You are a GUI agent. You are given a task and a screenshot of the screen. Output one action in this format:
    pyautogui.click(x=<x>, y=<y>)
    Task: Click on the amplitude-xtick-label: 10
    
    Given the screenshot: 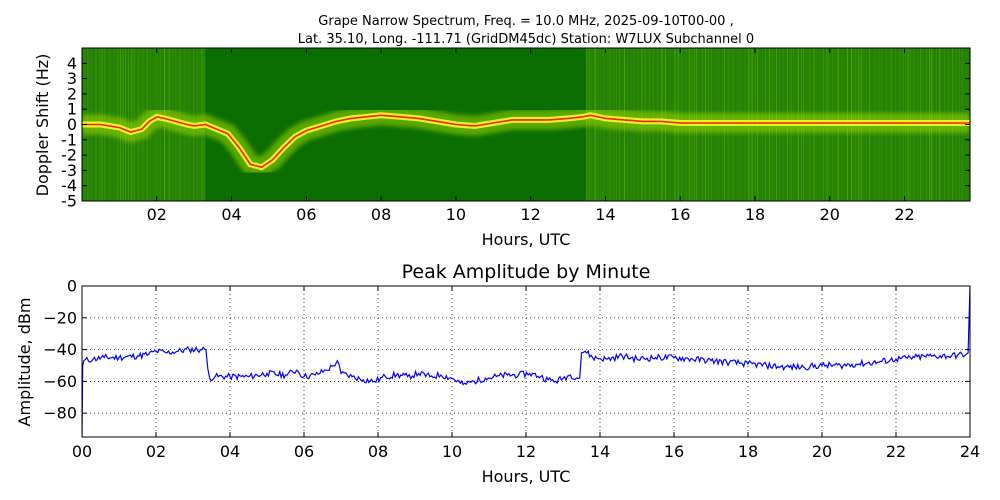 What is the action you would take?
    pyautogui.click(x=452, y=451)
    